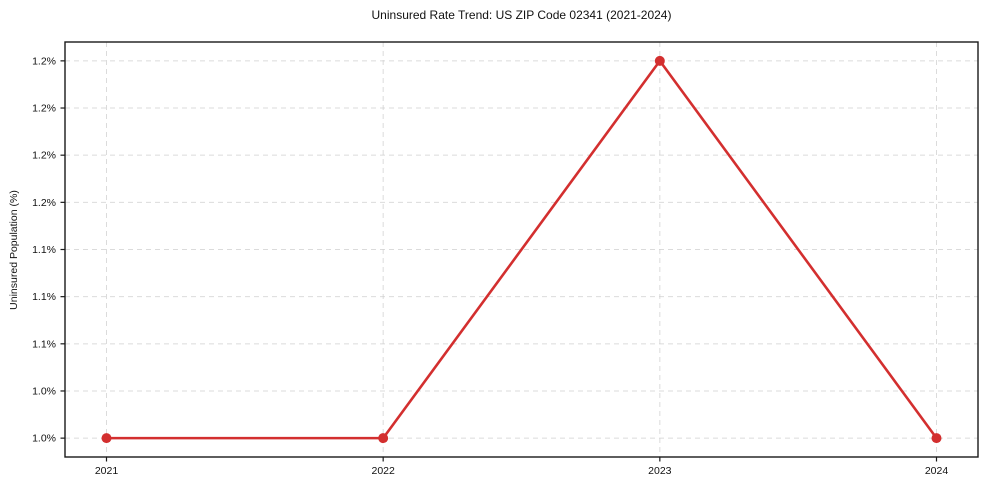 Image resolution: width=989 pixels, height=490 pixels. I want to click on data-point-2021, so click(106, 438).